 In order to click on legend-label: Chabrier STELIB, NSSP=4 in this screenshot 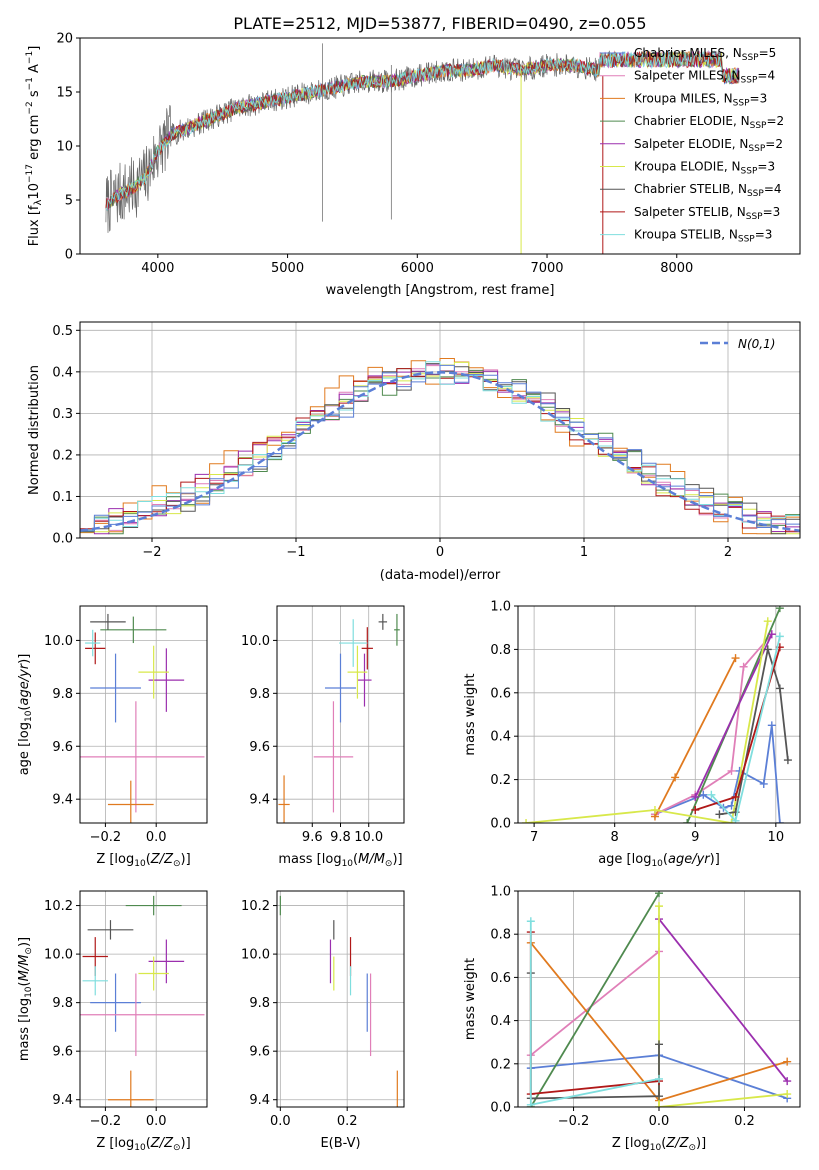, I will do `click(708, 190)`.